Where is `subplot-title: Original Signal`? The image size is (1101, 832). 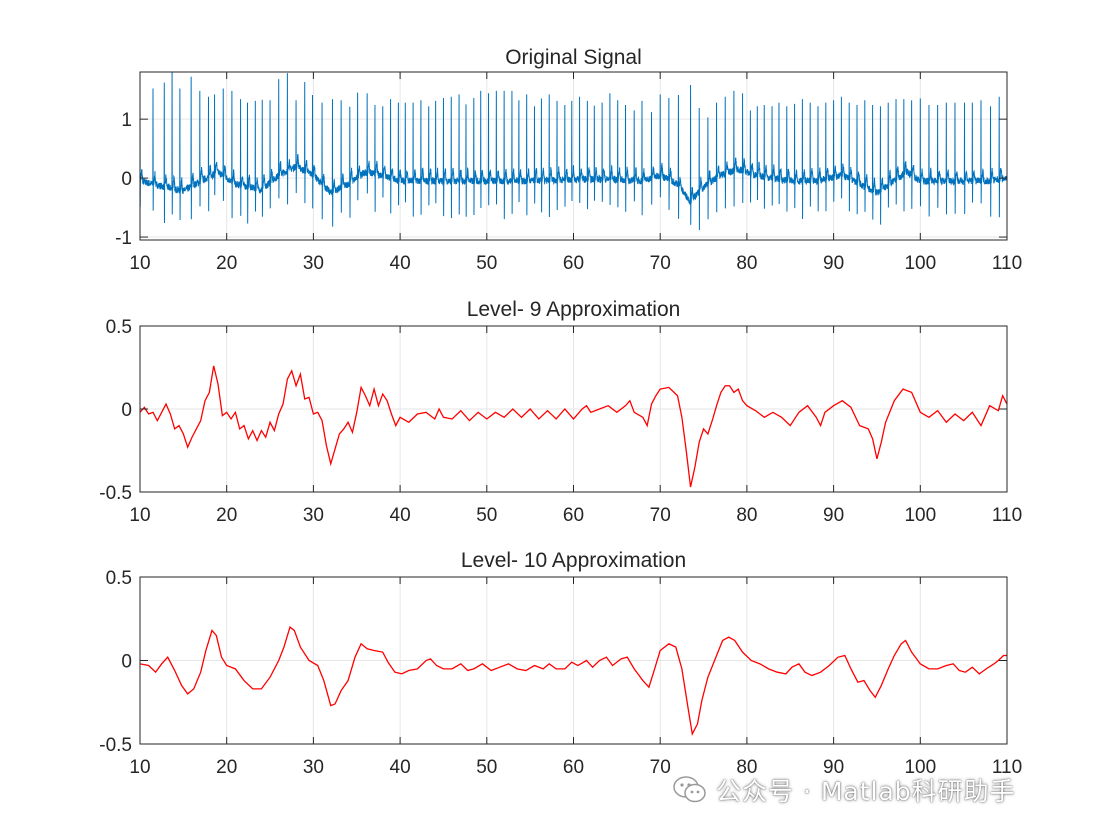
subplot-title: Original Signal is located at coordinates (573, 57).